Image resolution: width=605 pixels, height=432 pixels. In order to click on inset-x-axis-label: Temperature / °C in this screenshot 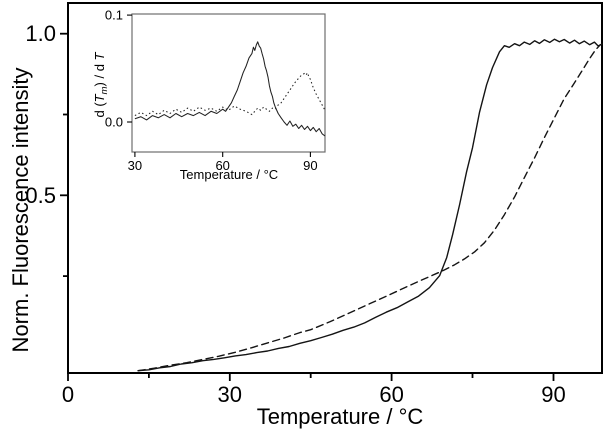, I will do `click(229, 174)`.